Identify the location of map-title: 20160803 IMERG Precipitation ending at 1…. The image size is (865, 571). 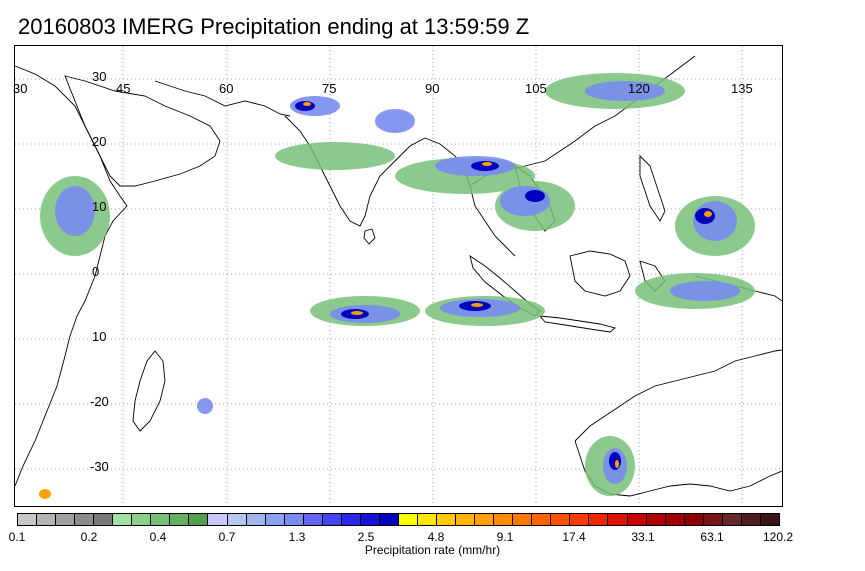
(274, 26).